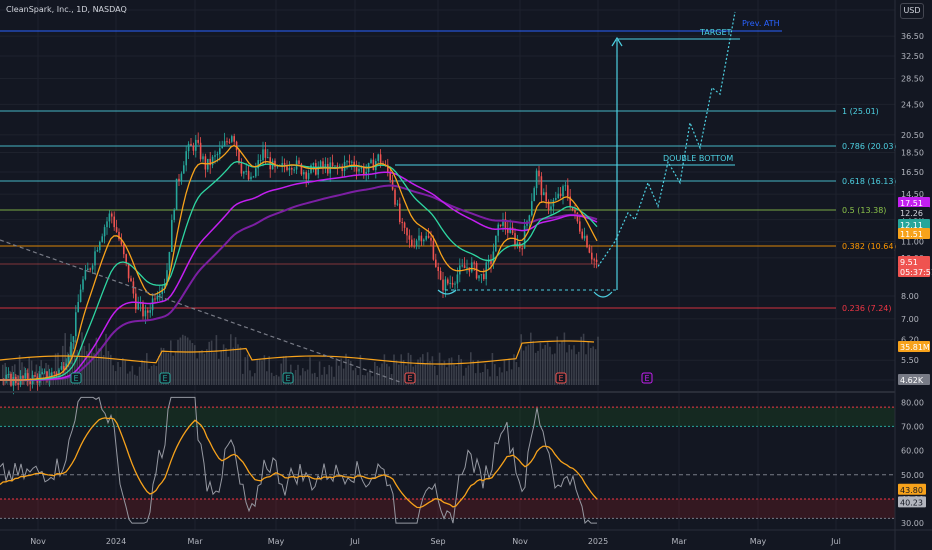 The image size is (932, 550). Describe the element at coordinates (437, 541) in the screenshot. I see `time-tick-label: Sep` at that location.